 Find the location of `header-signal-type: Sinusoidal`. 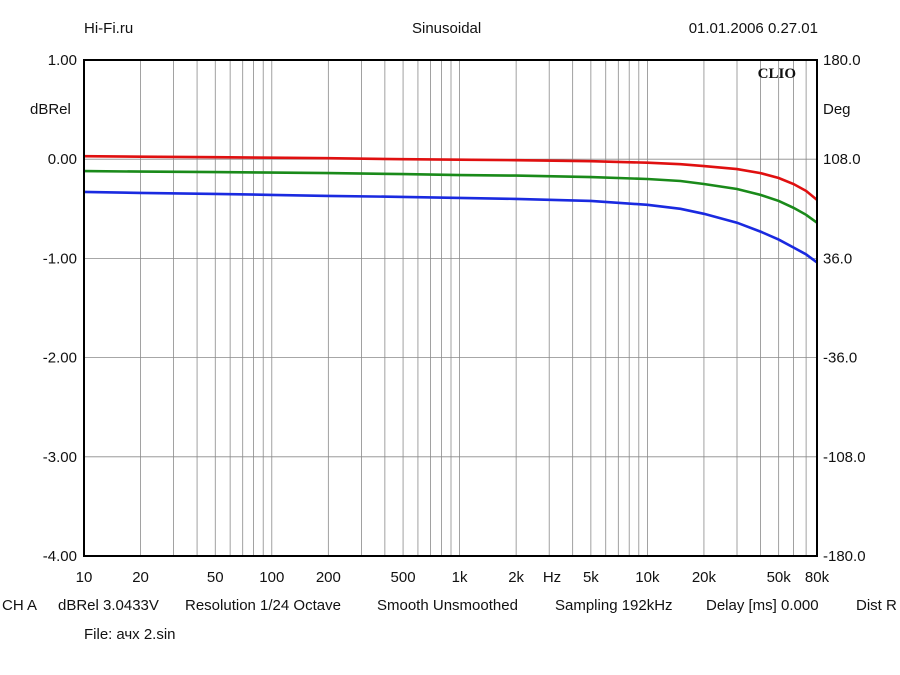

header-signal-type: Sinusoidal is located at coordinates (447, 28).